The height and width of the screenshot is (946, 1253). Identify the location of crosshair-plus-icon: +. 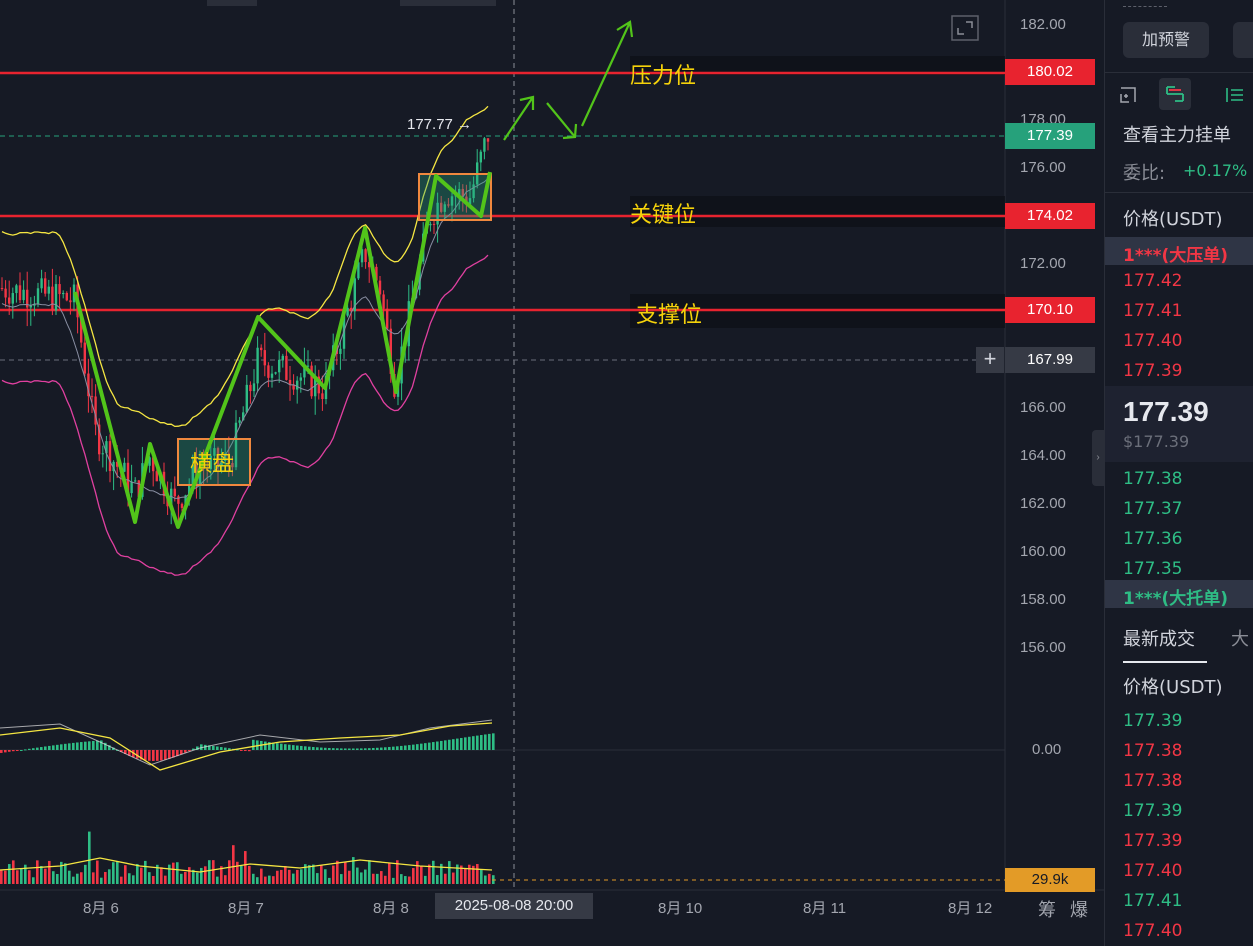
(990, 360).